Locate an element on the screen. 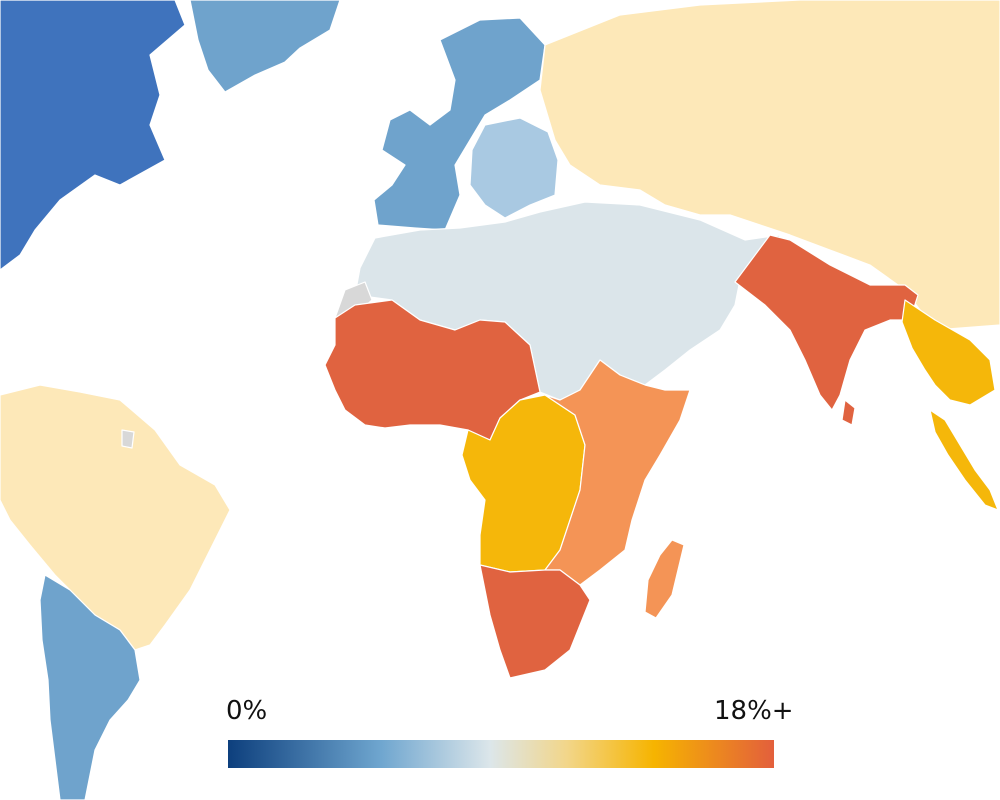  region-western-europe is located at coordinates (459, 124).